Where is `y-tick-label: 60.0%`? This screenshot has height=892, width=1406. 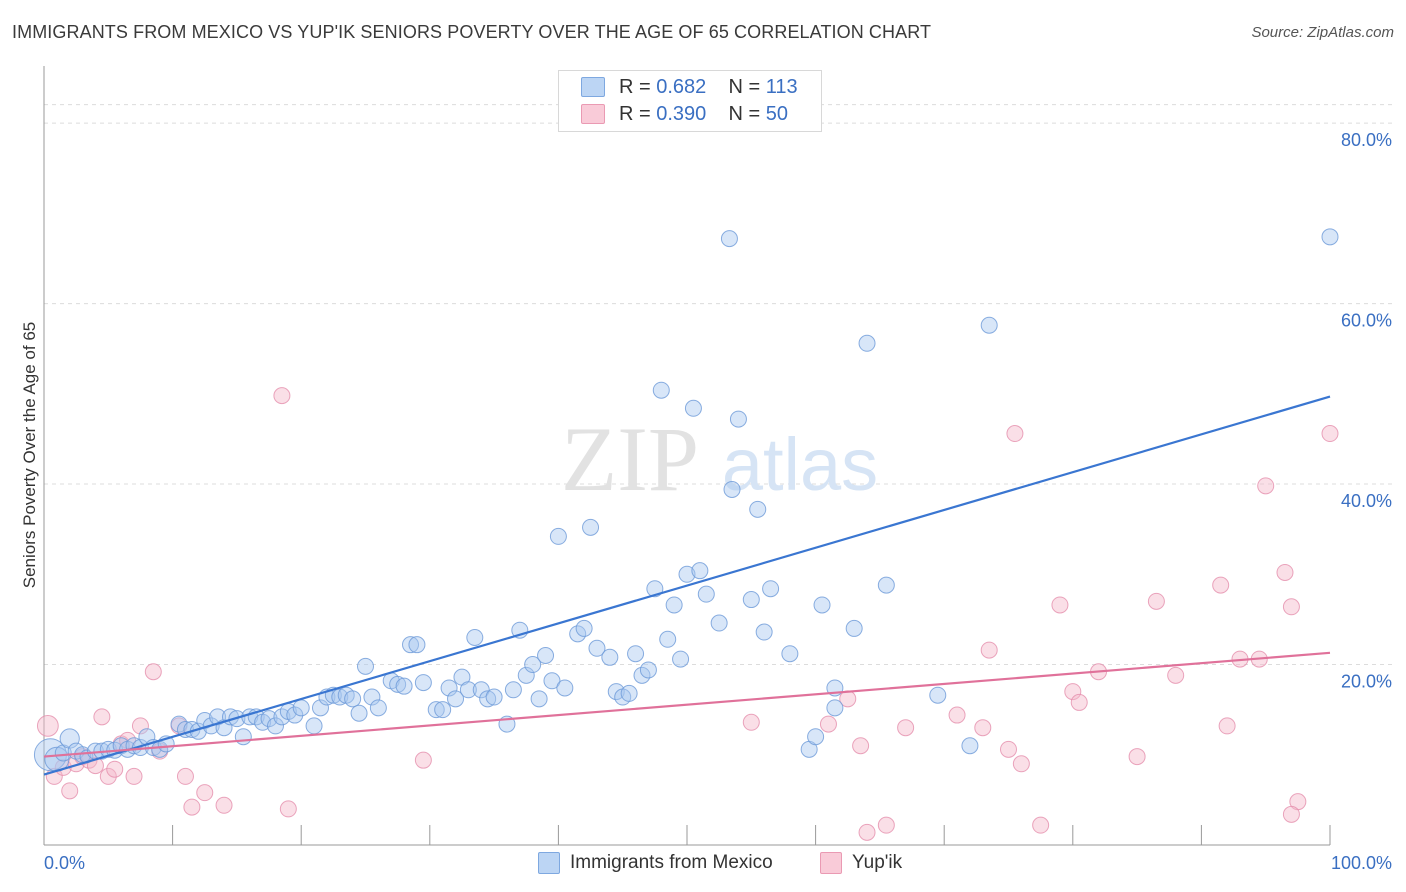
y-tick-label: 60.0% is located at coordinates (1366, 321).